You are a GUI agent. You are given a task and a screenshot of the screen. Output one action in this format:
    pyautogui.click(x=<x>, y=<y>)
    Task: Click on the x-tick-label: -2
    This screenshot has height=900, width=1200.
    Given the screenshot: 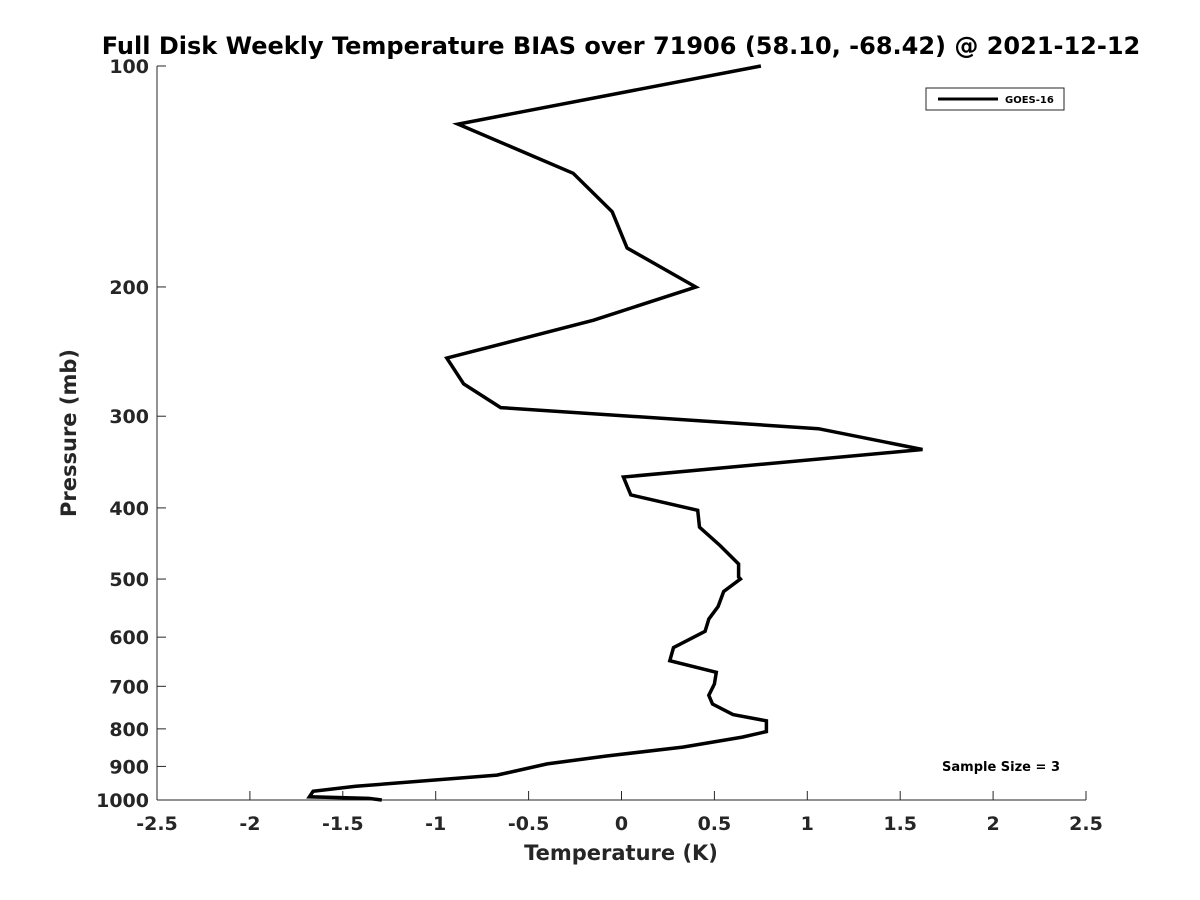 What is the action you would take?
    pyautogui.click(x=249, y=824)
    